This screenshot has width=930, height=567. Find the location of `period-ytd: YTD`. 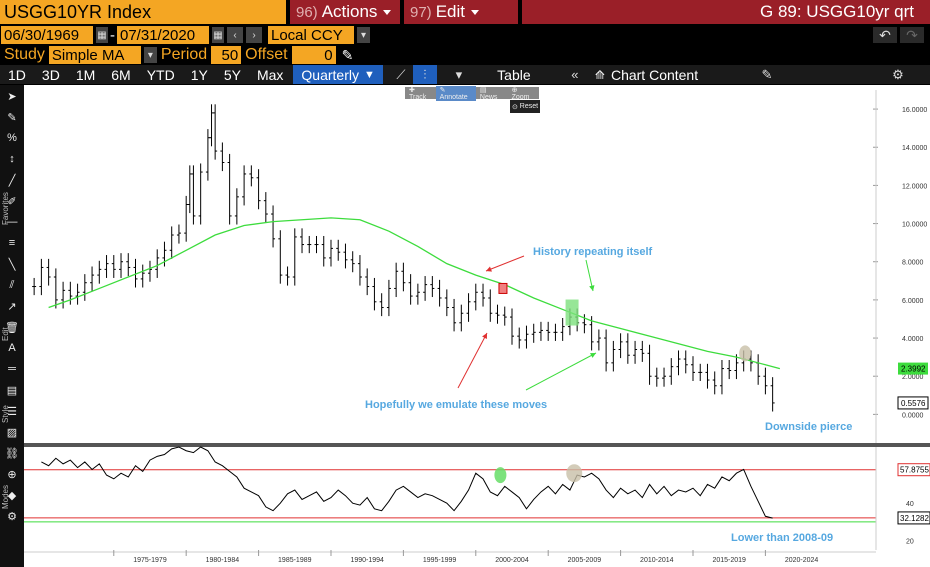

period-ytd: YTD is located at coordinates (161, 74).